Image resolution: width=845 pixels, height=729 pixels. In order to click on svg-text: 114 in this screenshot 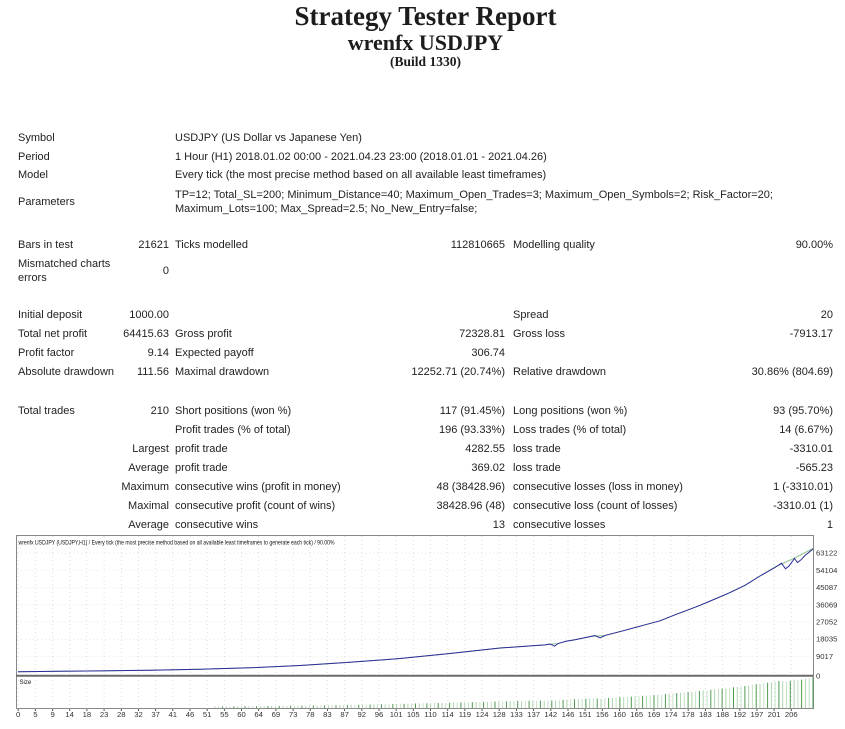, I will do `click(448, 714)`.